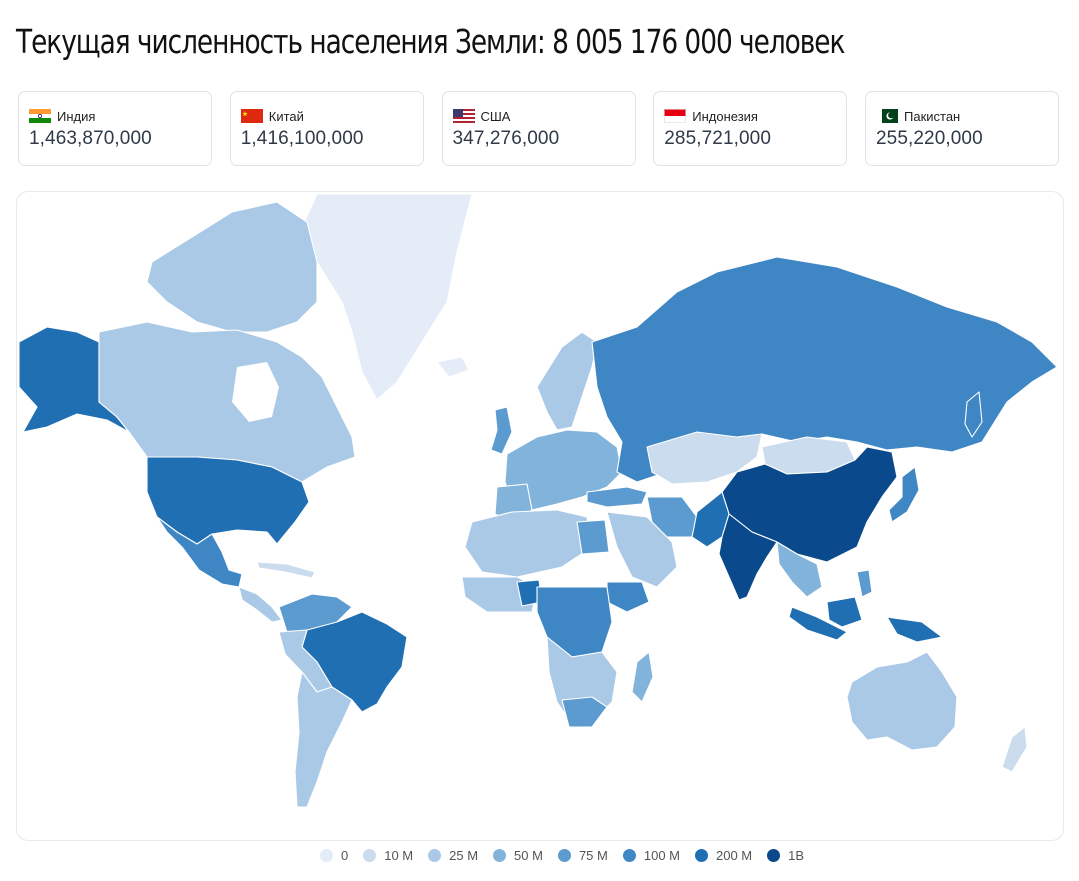 The image size is (1079, 881). What do you see at coordinates (199, 552) in the screenshot?
I see `region-mexico` at bounding box center [199, 552].